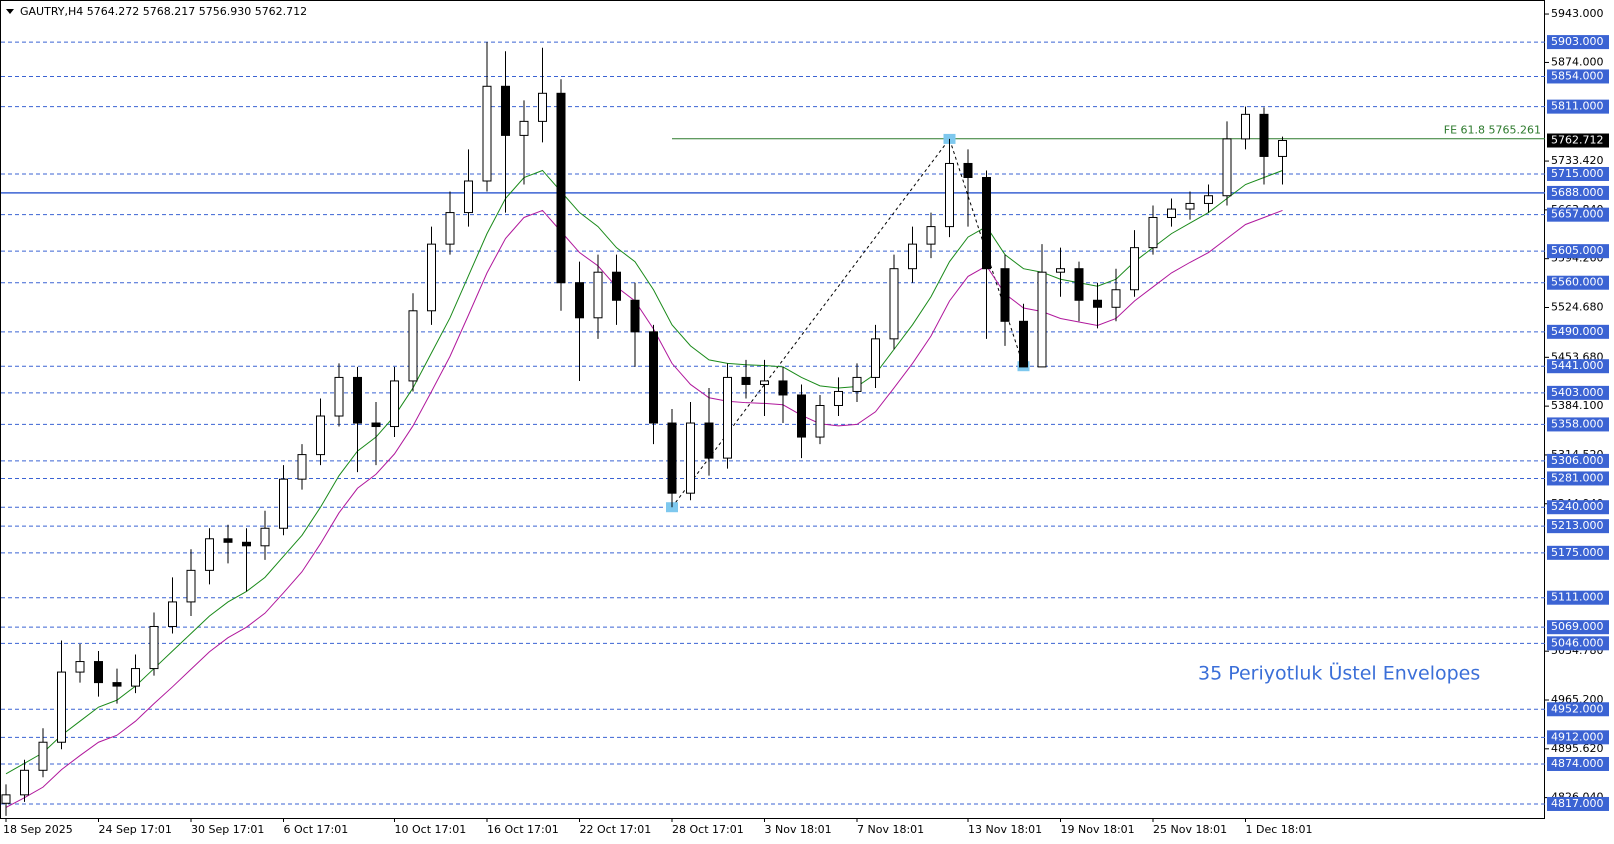  I want to click on level-label: 4952.000, so click(1577, 708).